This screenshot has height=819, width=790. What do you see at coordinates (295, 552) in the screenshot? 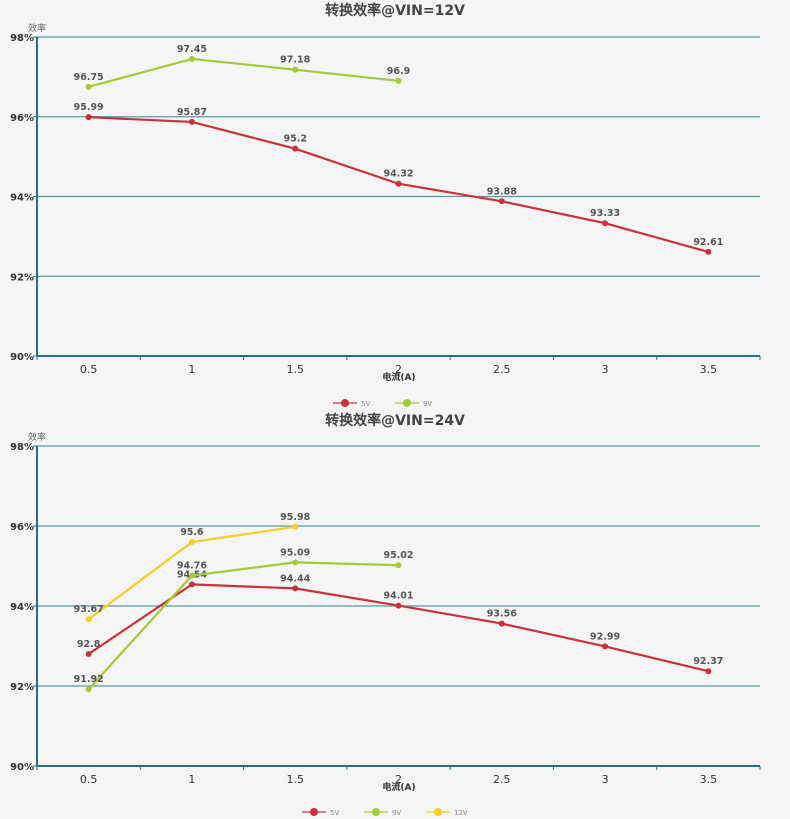
I see `data-label: 95.09` at bounding box center [295, 552].